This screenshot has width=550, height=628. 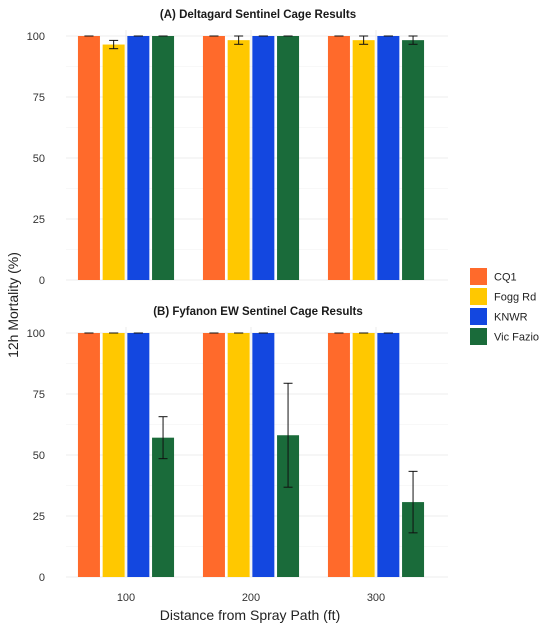 What do you see at coordinates (478, 316) in the screenshot?
I see `legend-swatch-knwr` at bounding box center [478, 316].